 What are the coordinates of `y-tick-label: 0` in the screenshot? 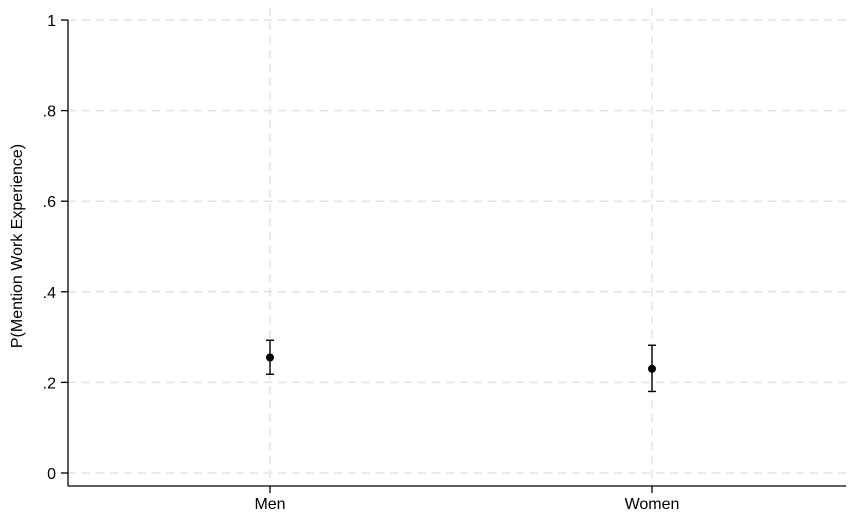 It's located at (51, 474).